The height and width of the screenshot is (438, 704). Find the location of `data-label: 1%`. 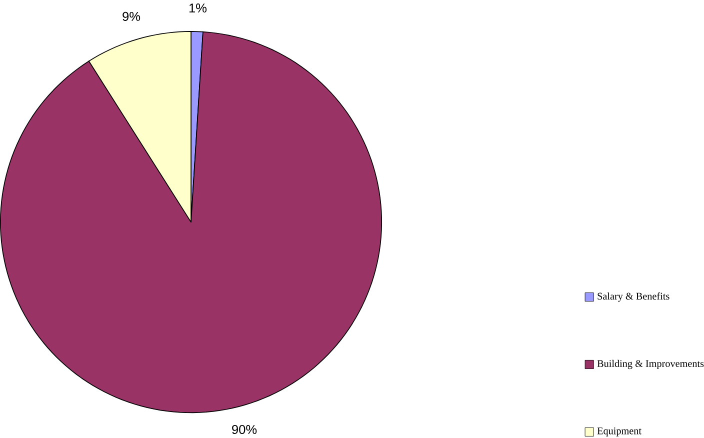

data-label: 1% is located at coordinates (198, 8).